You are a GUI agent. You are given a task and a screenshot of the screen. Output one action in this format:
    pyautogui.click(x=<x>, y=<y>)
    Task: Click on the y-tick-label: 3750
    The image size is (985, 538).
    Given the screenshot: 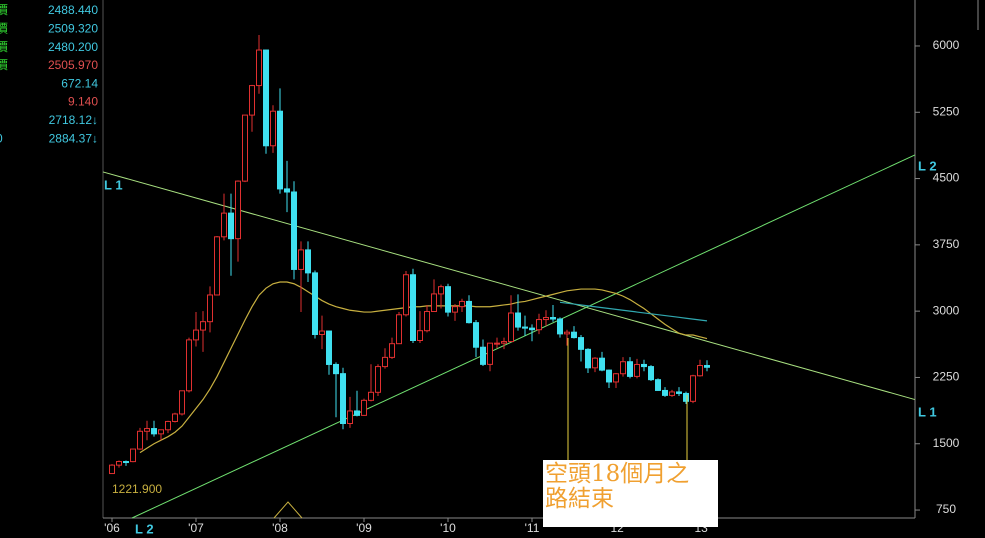 What is the action you would take?
    pyautogui.click(x=946, y=244)
    